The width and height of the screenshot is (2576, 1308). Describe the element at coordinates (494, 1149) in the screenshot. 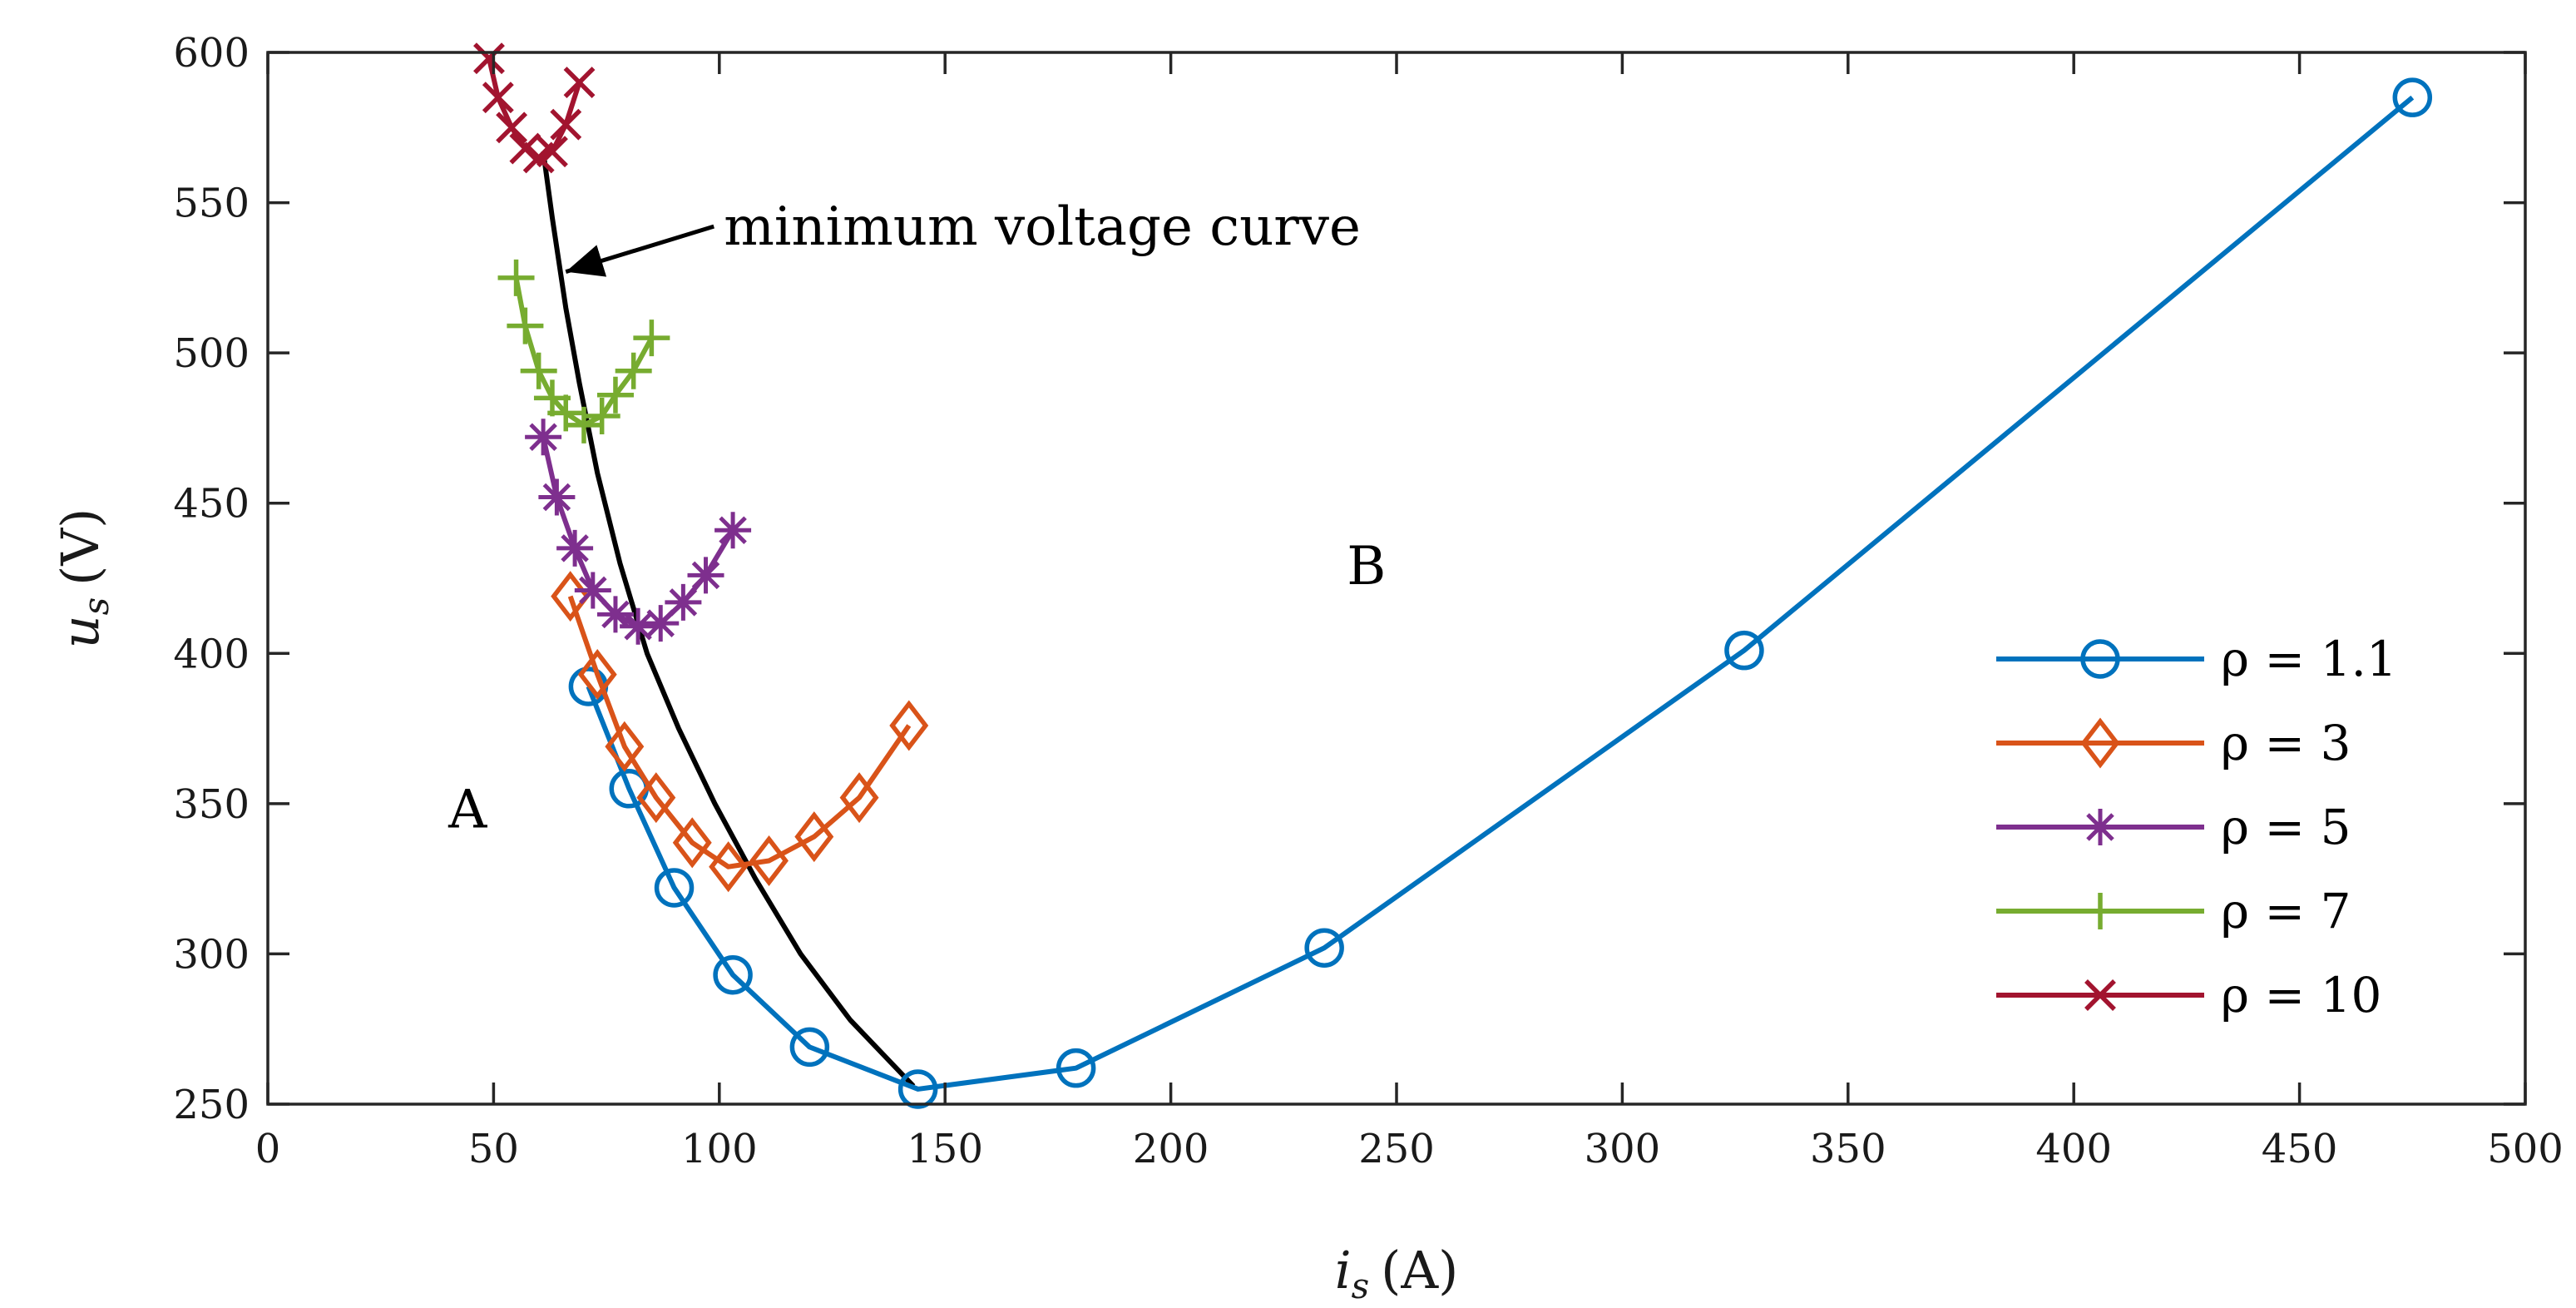

I see `x-tick-label: 50` at that location.